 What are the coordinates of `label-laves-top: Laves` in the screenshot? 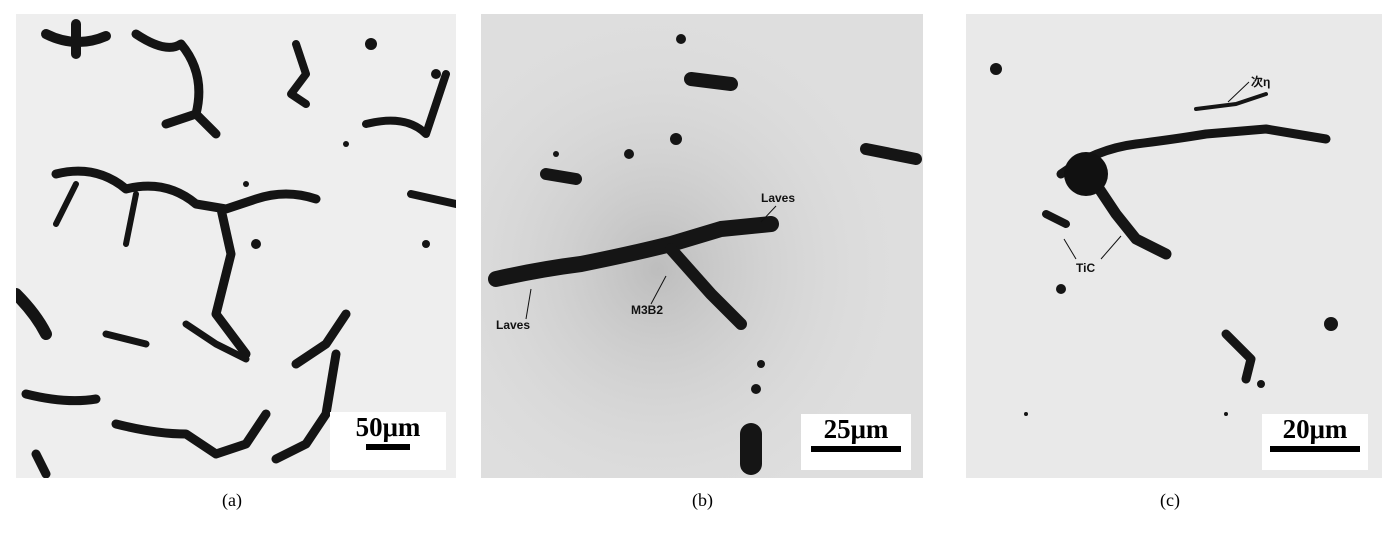 It's located at (778, 198).